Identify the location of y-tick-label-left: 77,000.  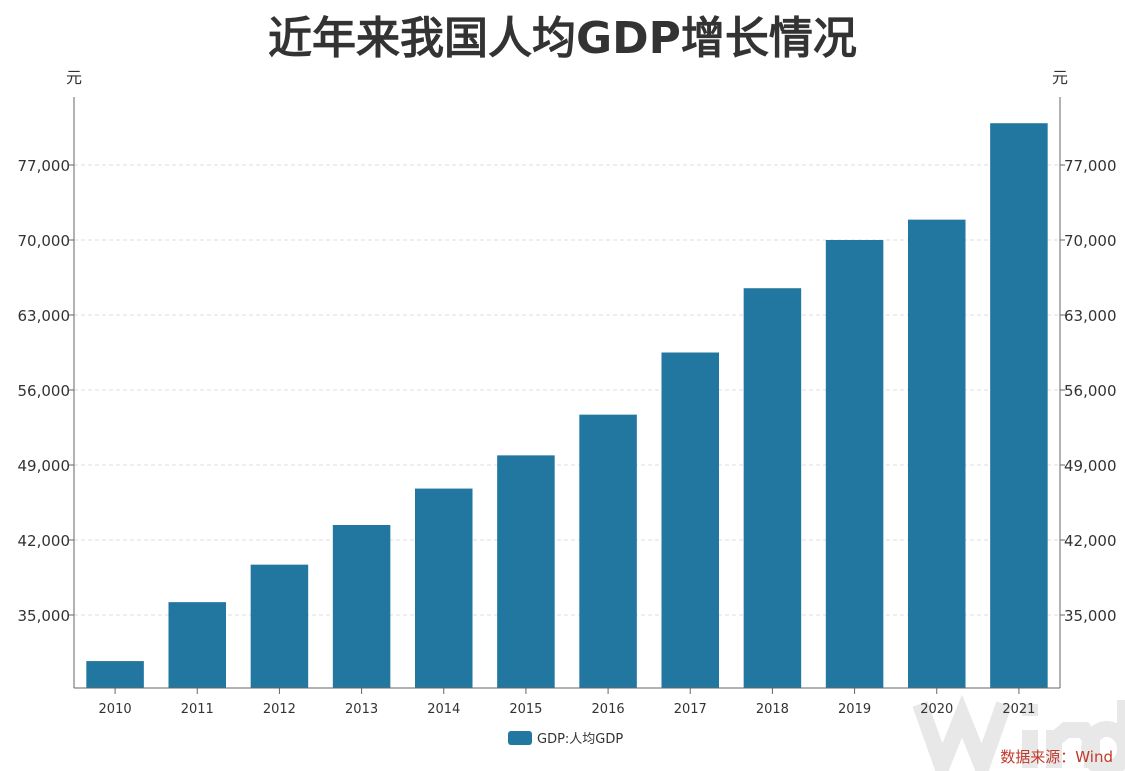
(44, 166).